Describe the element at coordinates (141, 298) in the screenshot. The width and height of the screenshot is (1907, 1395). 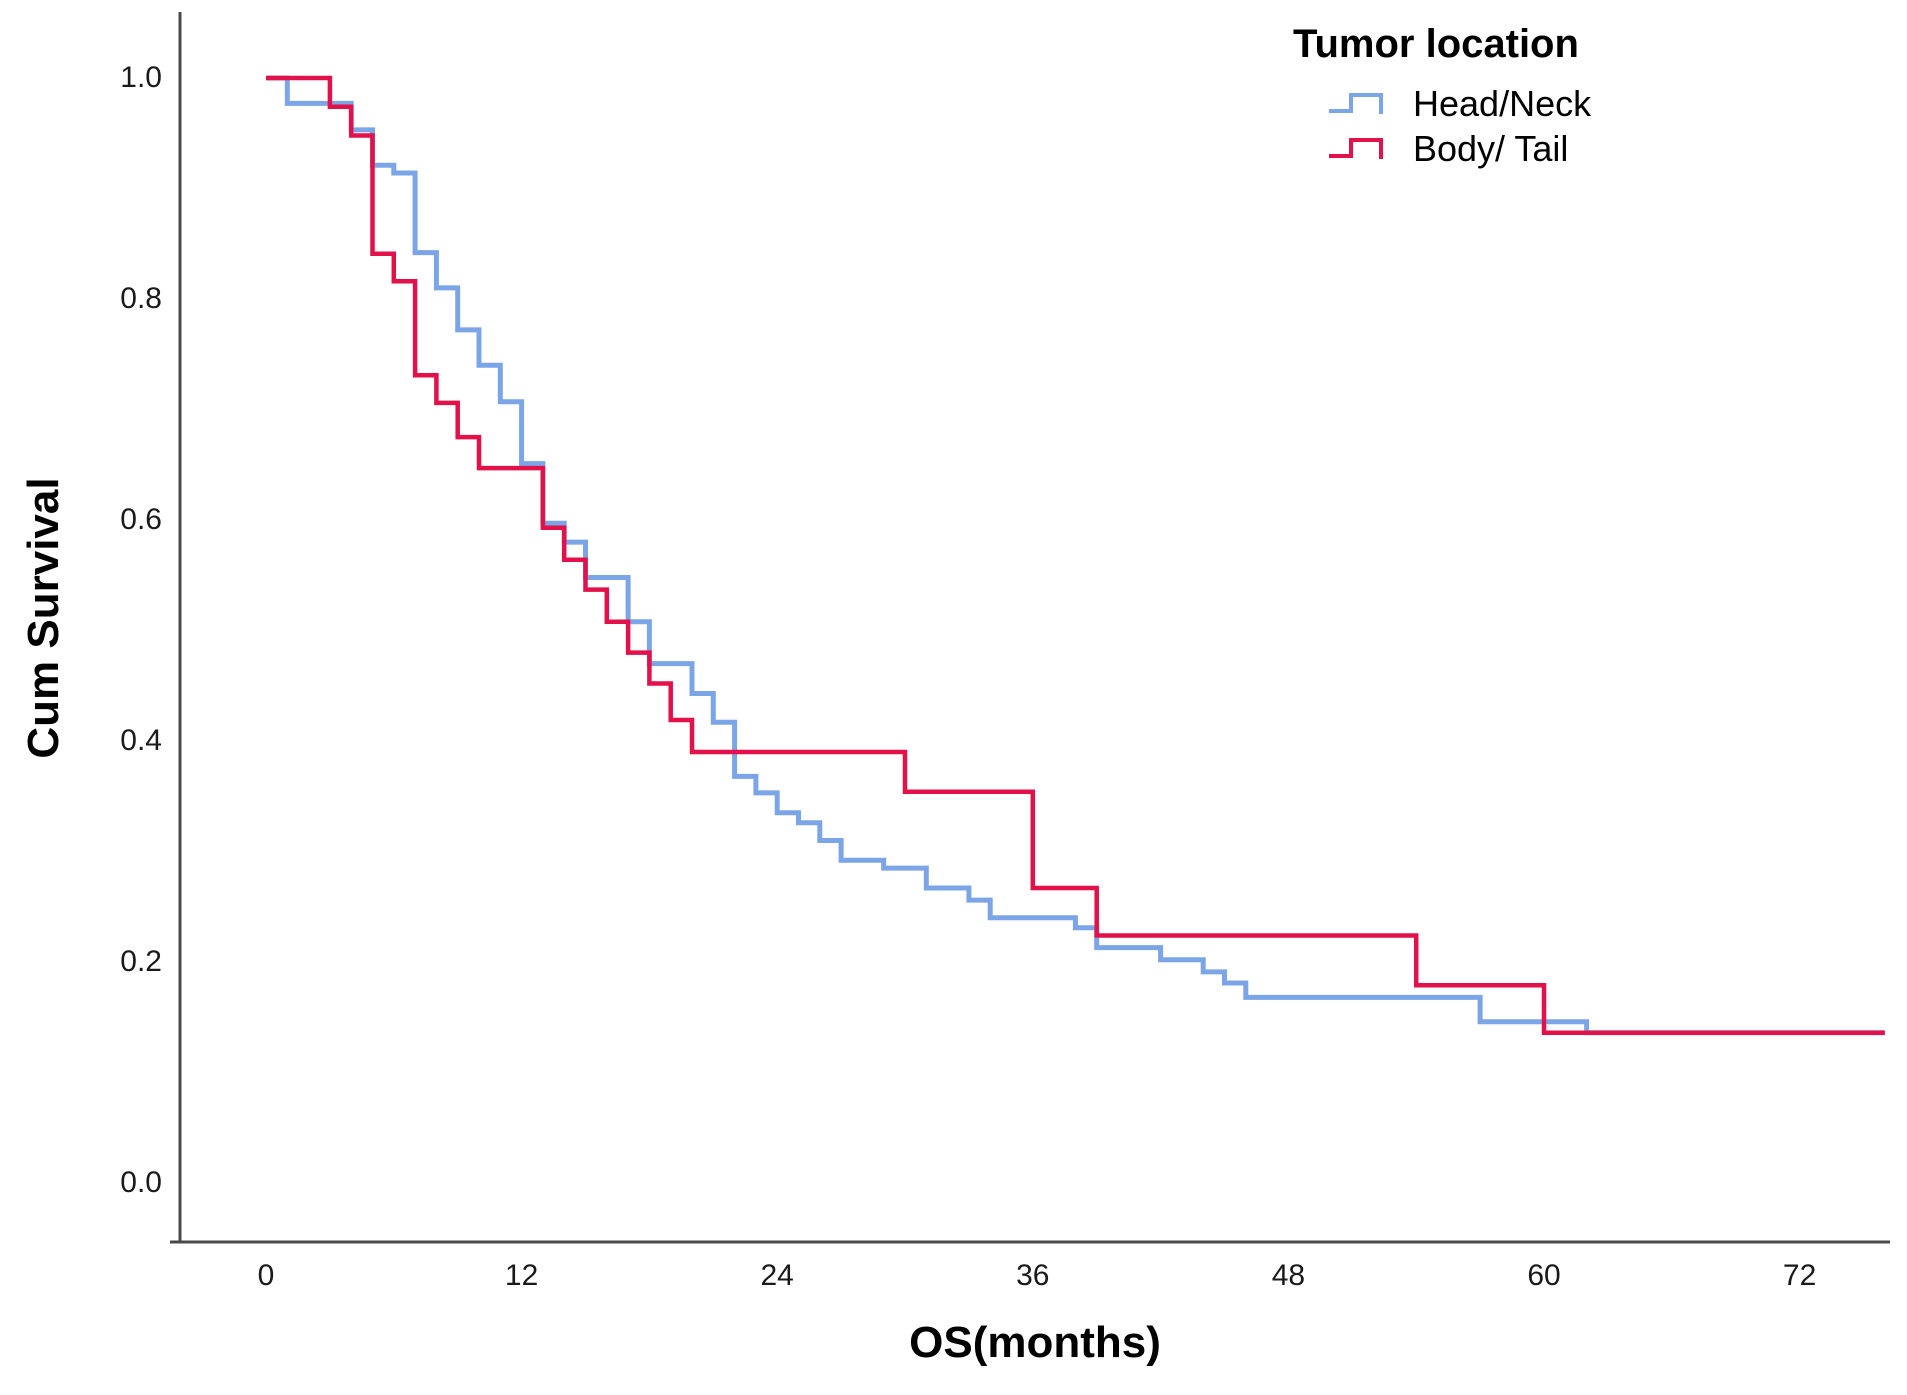
I see `y-tick-label: 0.8` at that location.